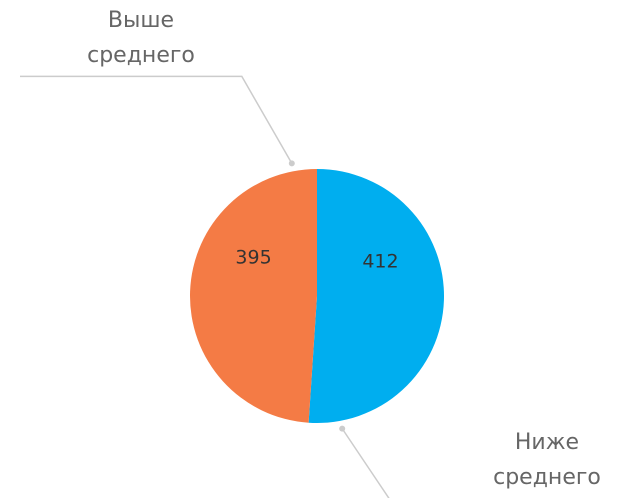  I want to click on category-label: Ниже среднего, so click(547, 460).